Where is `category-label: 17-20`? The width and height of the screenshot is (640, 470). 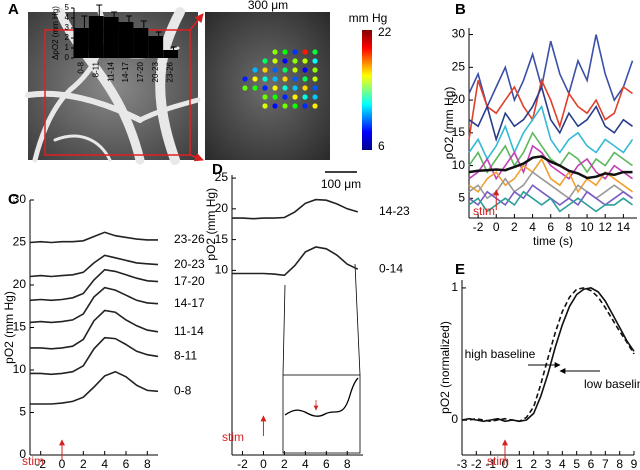
category-label: 17-20 is located at coordinates (140, 71).